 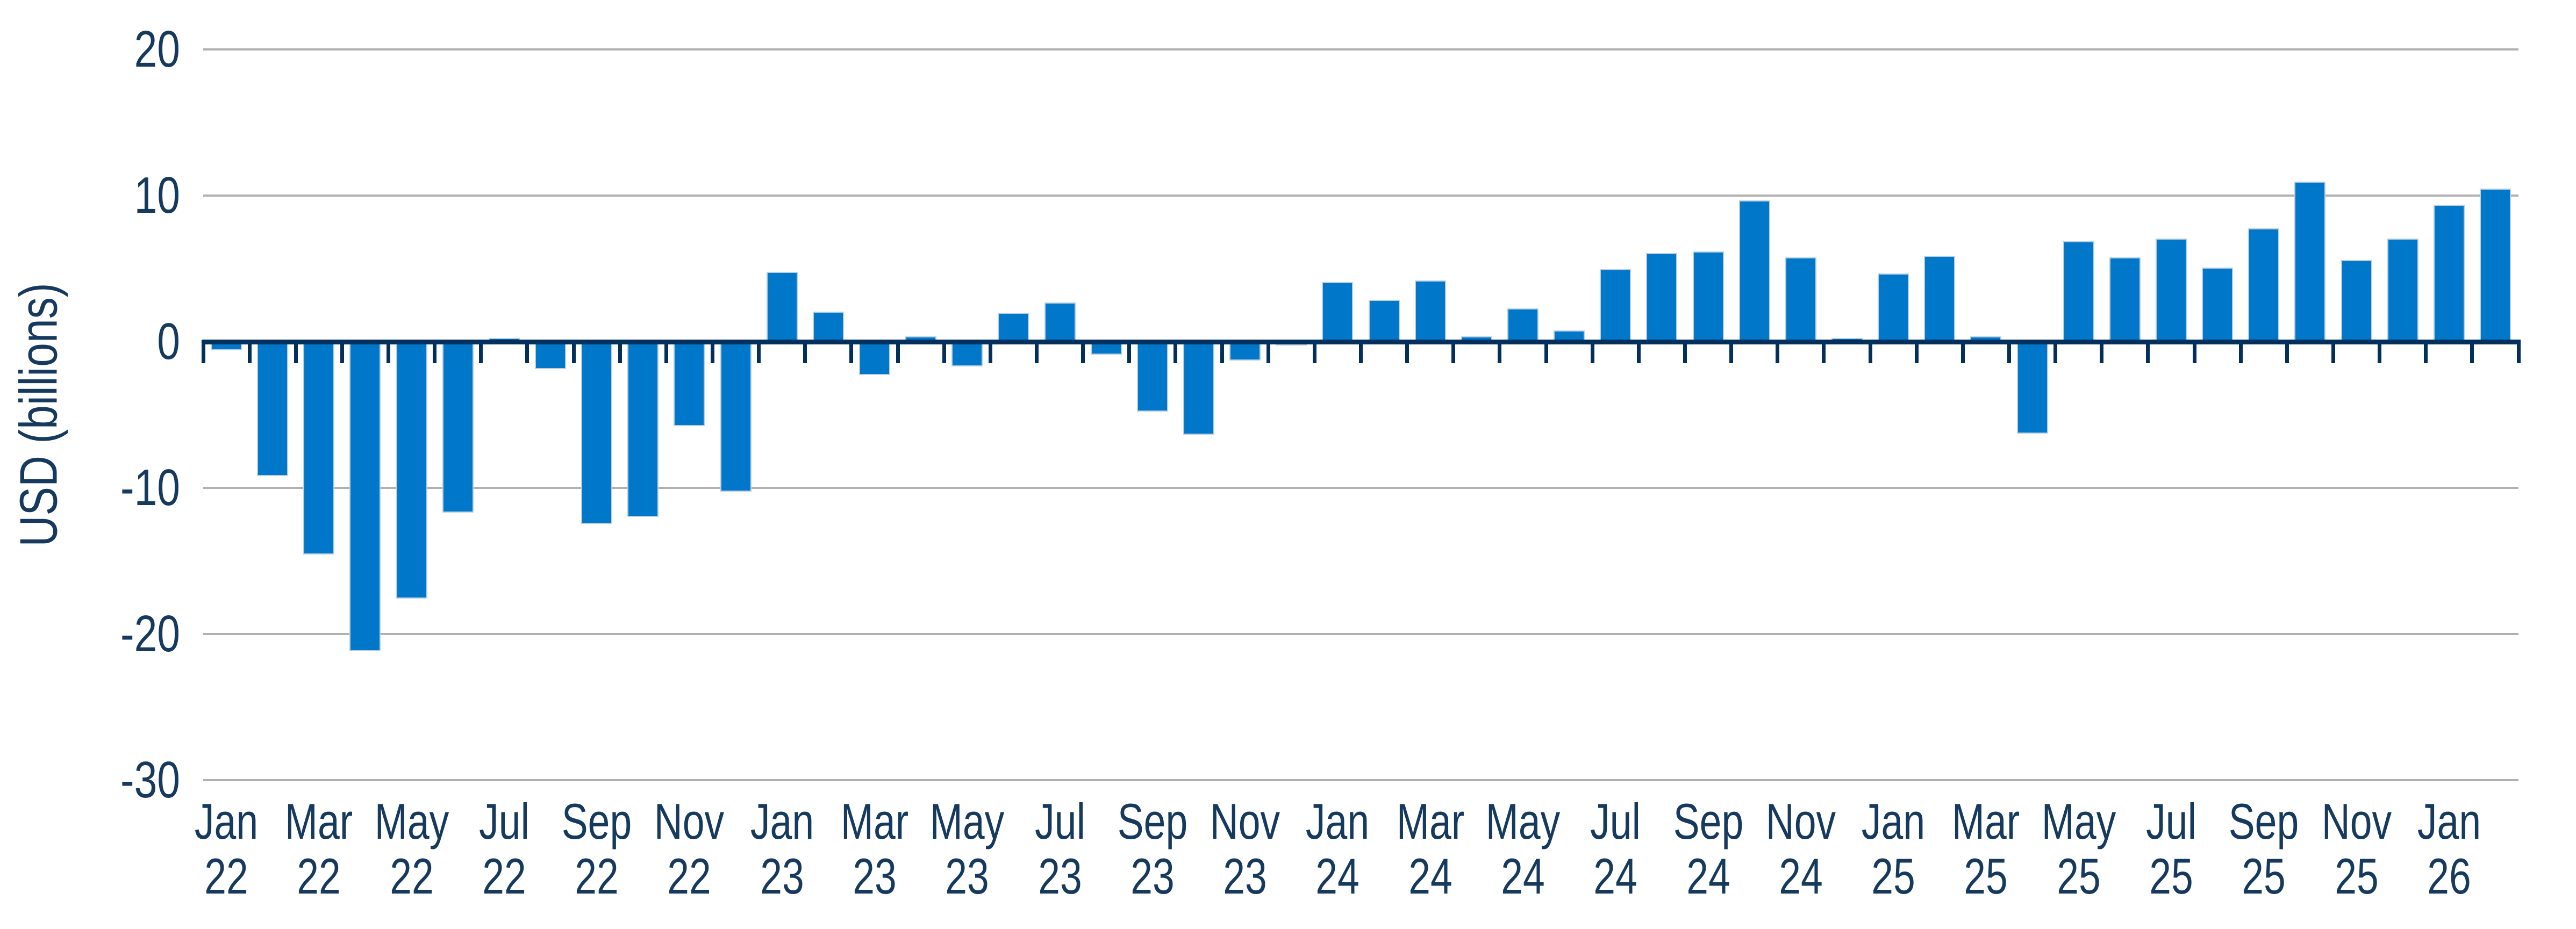 I want to click on x-tick-year: 26, so click(x=2449, y=876).